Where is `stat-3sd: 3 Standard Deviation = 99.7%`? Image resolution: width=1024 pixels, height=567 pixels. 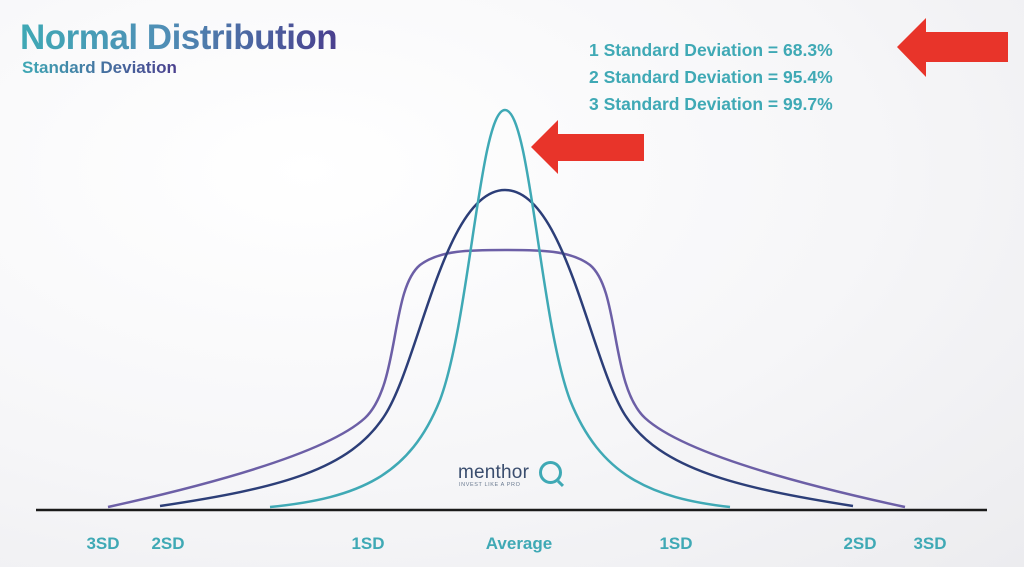 stat-3sd: 3 Standard Deviation = 99.7% is located at coordinates (711, 104).